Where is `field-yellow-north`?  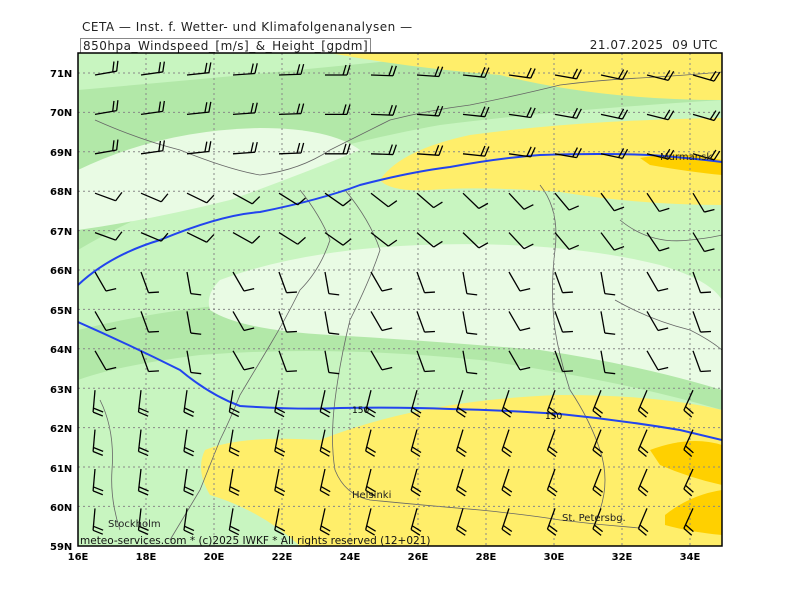
field-yellow-north is located at coordinates (526, 76).